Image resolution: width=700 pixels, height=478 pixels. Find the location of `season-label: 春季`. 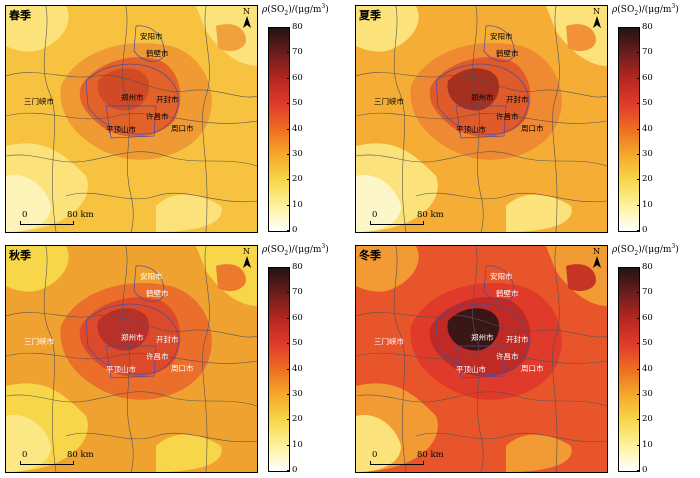

season-label: 春季 is located at coordinates (20, 15).